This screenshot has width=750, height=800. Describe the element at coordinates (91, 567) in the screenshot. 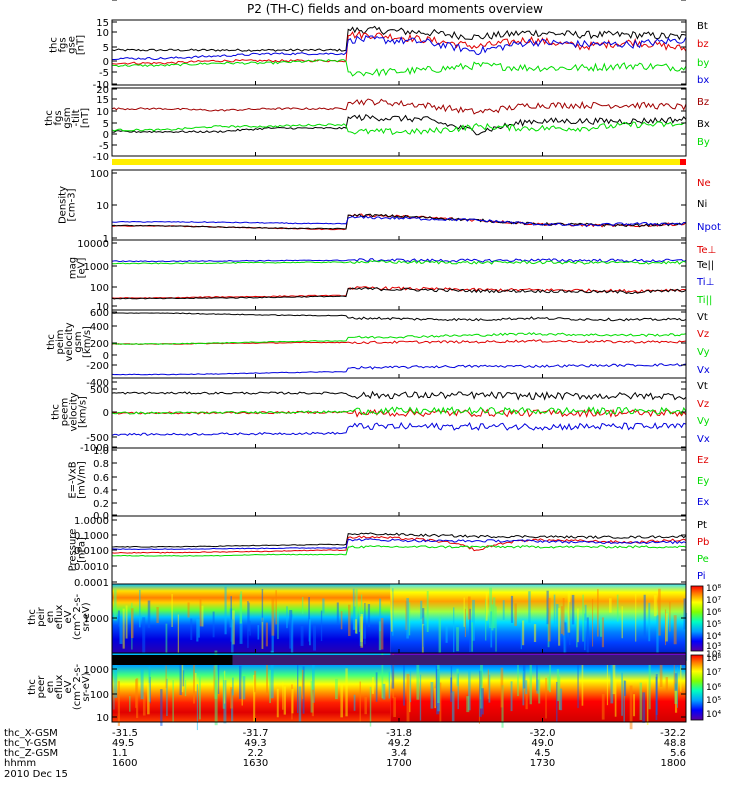

I see `ytick-label: 0.0010` at that location.